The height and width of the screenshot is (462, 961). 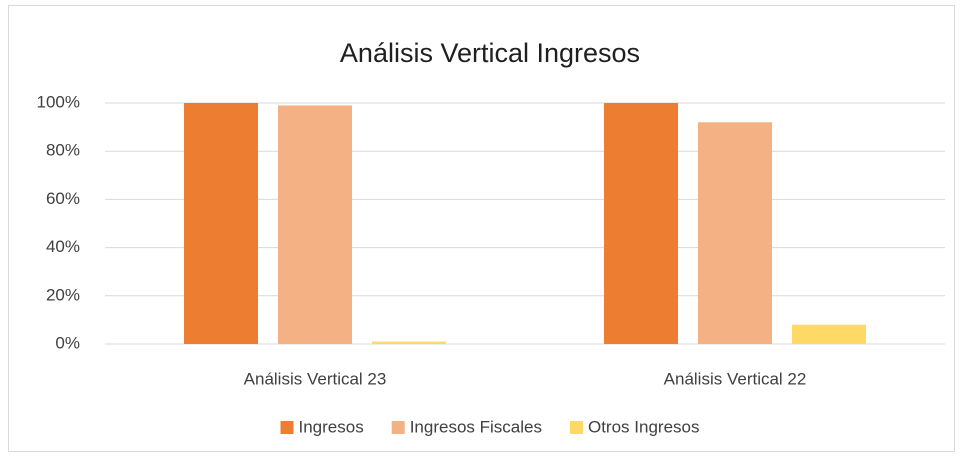 What do you see at coordinates (63, 246) in the screenshot?
I see `y-tick-label: 40%` at bounding box center [63, 246].